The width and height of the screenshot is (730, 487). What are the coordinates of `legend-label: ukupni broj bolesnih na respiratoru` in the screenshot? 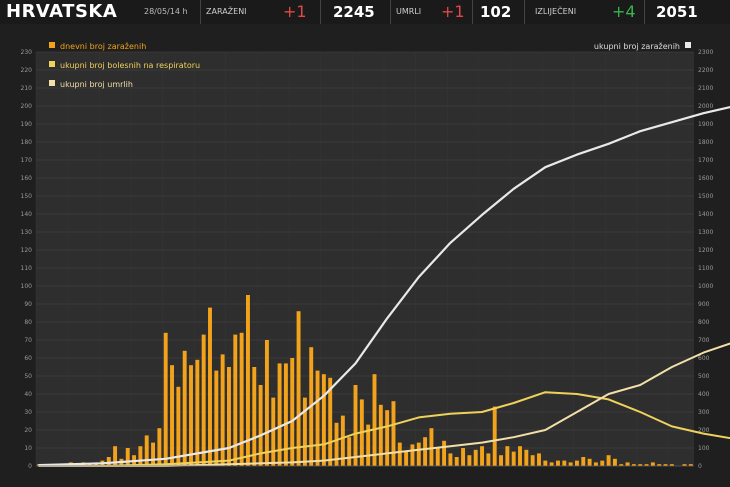 It's located at (130, 65).